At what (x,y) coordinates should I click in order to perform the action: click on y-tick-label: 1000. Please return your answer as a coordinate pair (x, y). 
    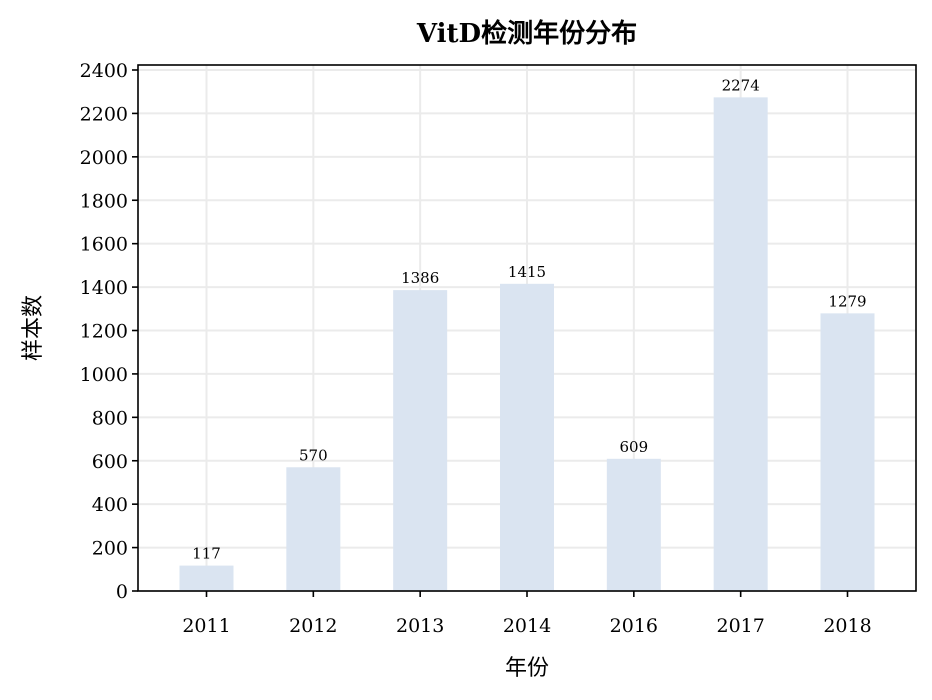
    Looking at the image, I should click on (104, 375).